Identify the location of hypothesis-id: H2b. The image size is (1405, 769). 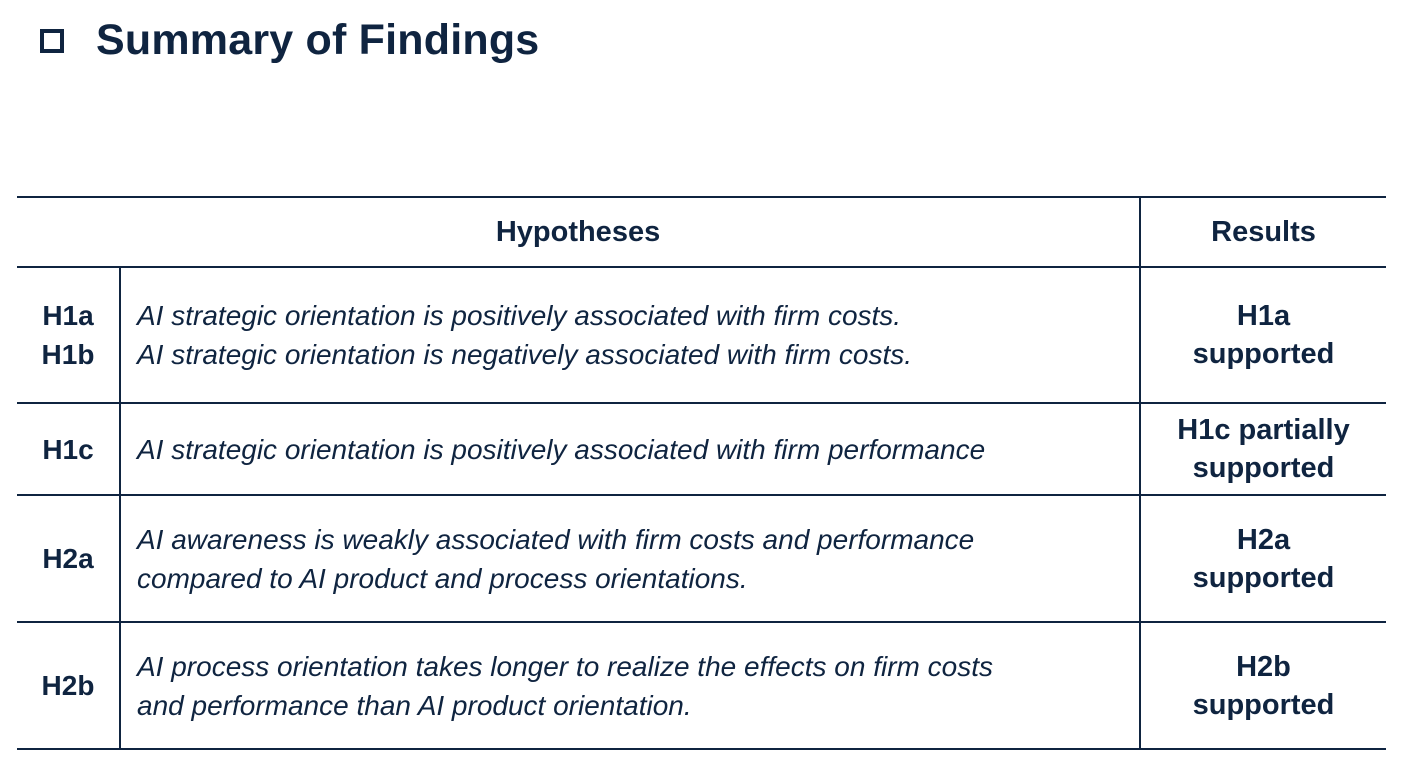
(68, 685).